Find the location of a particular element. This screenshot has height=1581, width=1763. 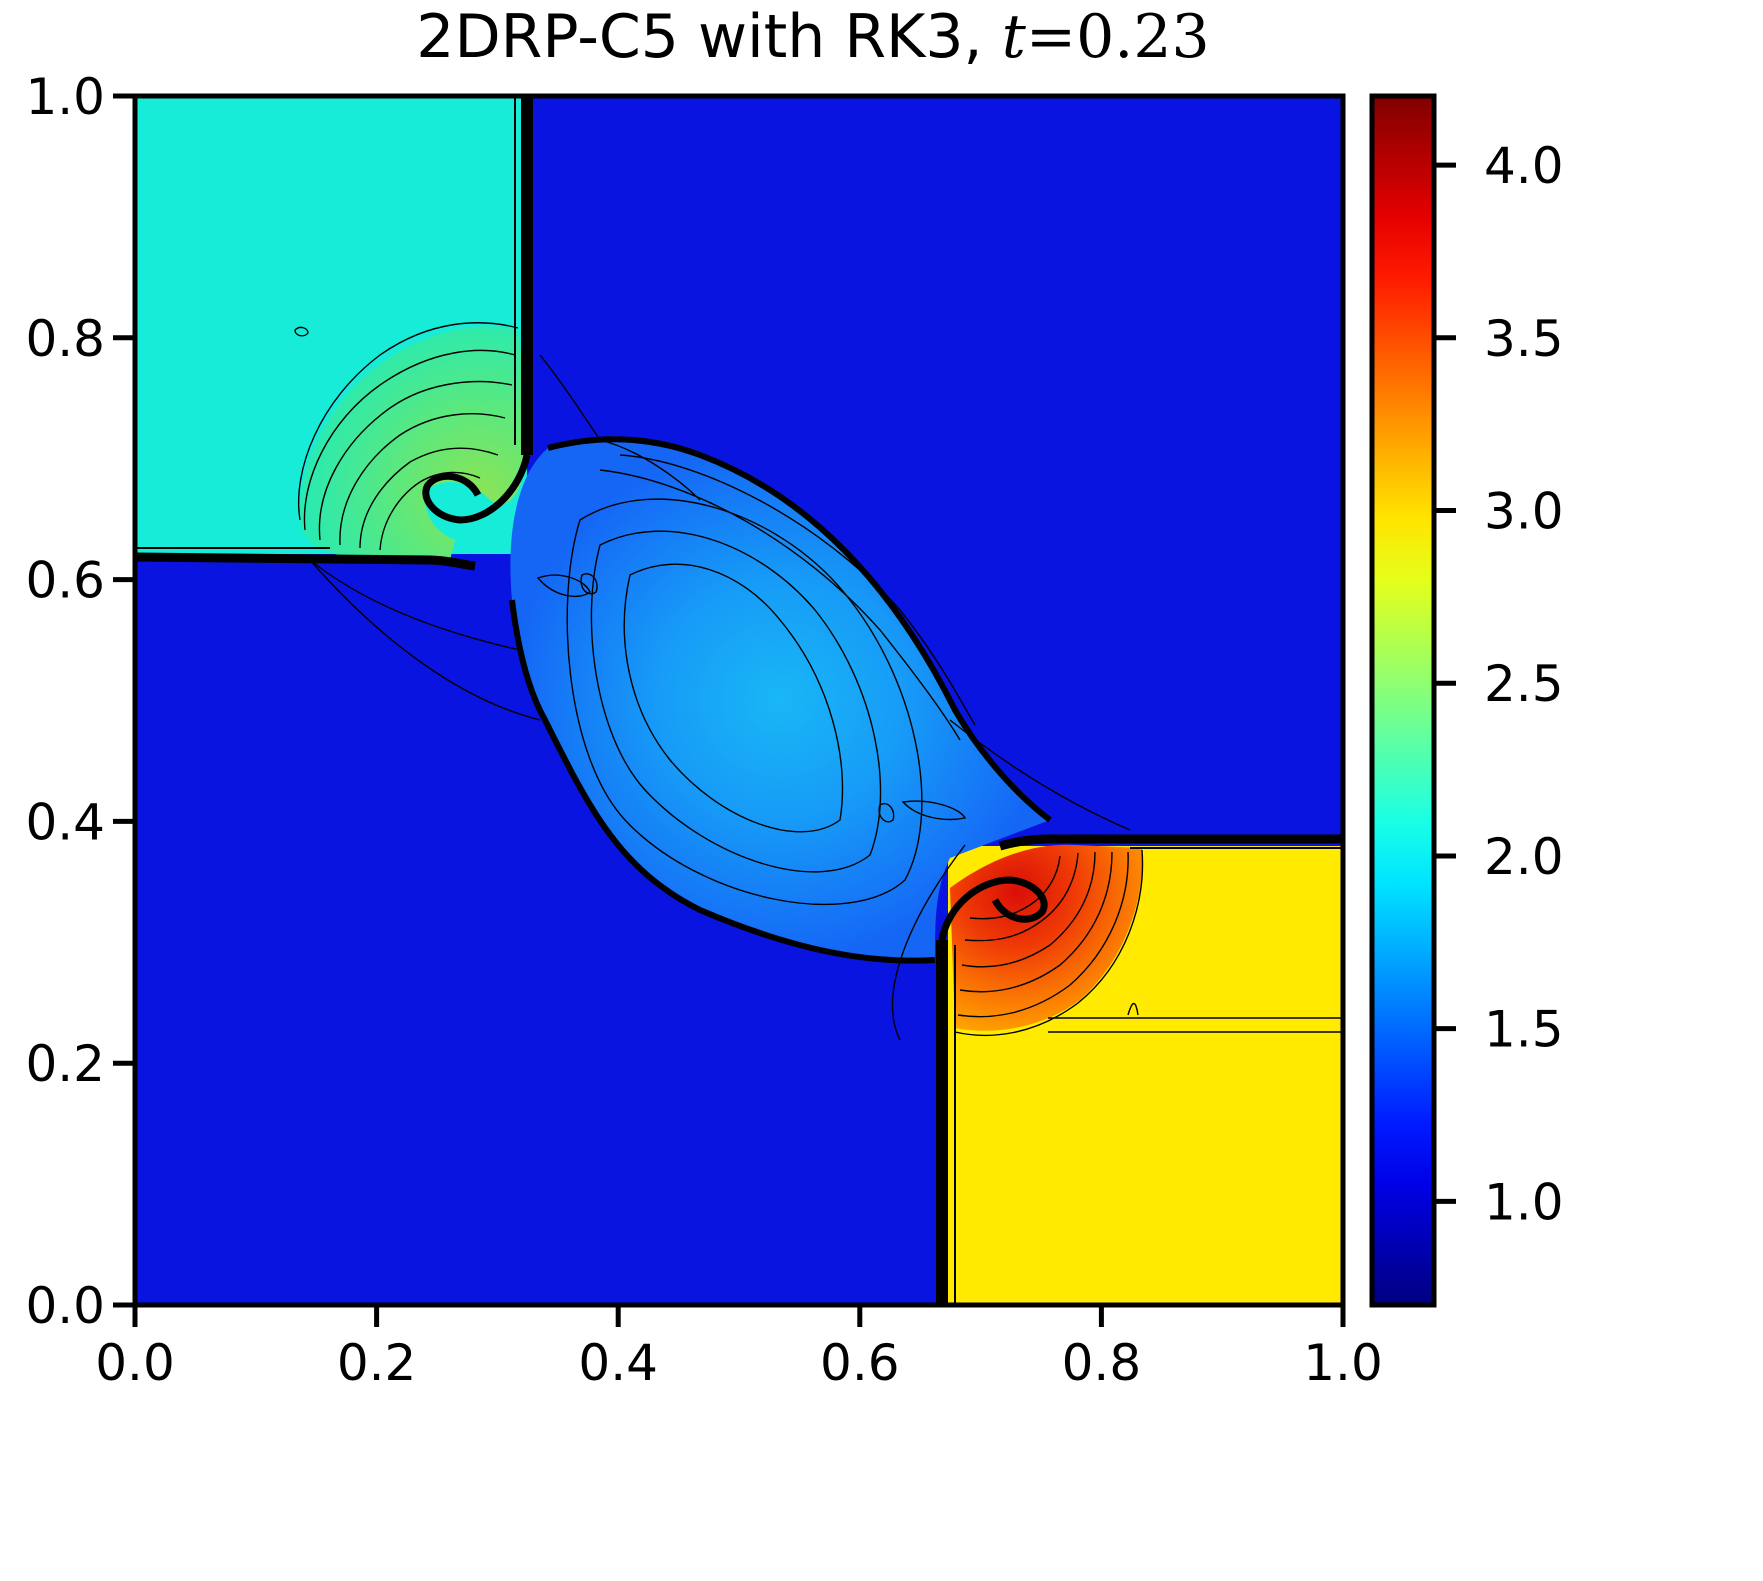

x-tick-label: 0.0 is located at coordinates (135, 1363).